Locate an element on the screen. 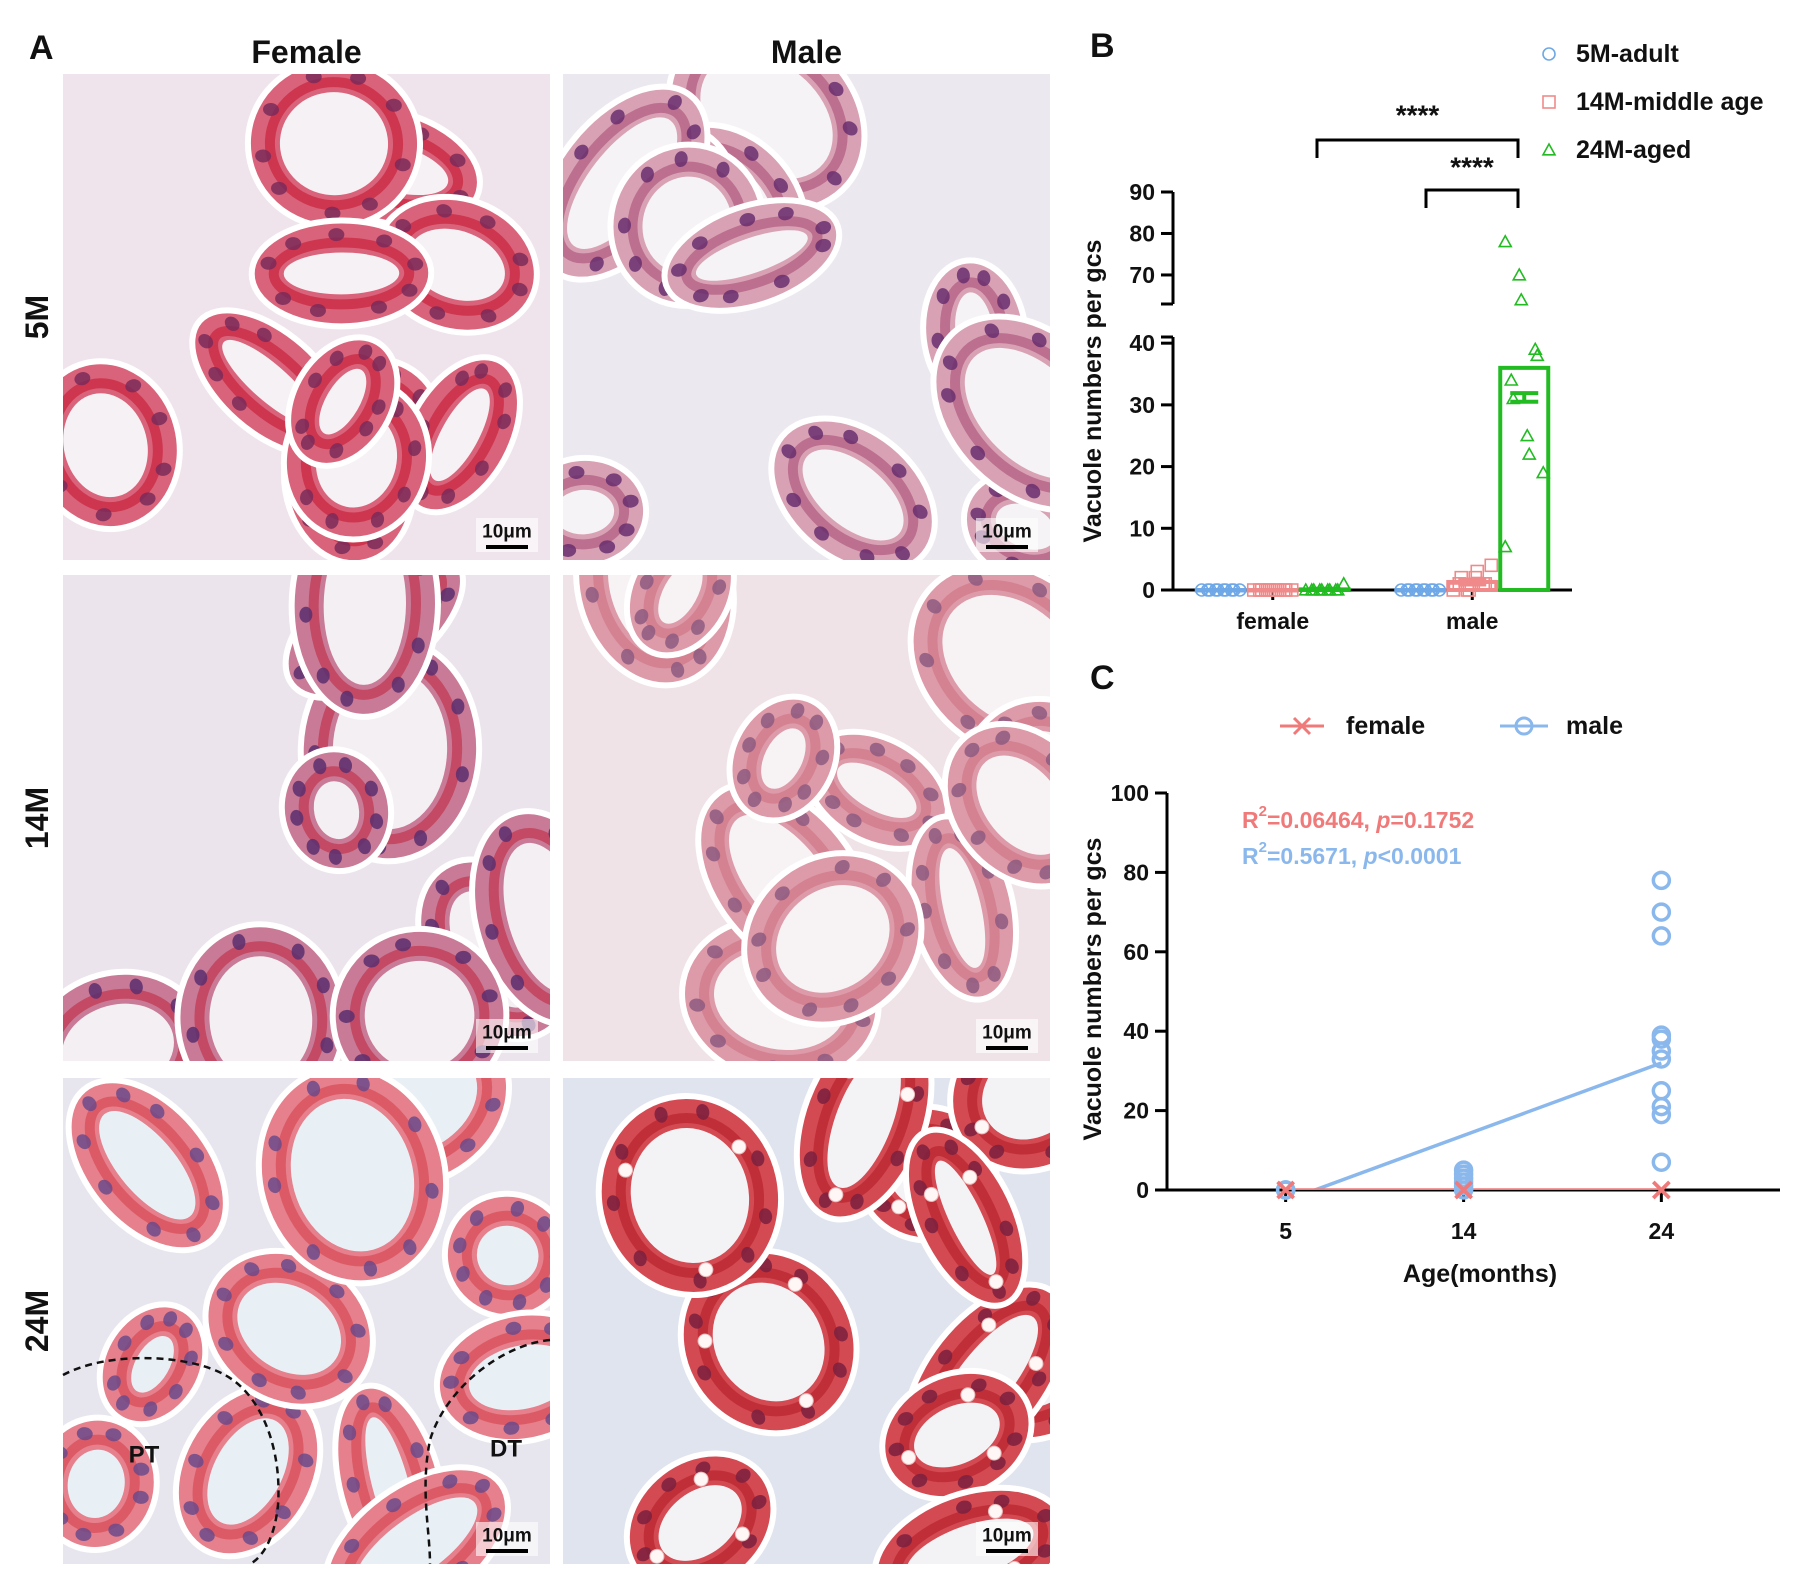 This screenshot has height=1578, width=1803. stat-part: =0.5671, is located at coordinates (1315, 856).